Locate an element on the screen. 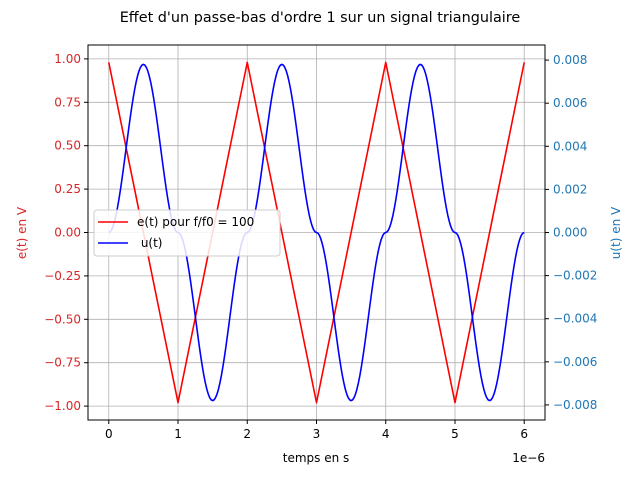 This screenshot has width=640, height=480. y-tick-label-left: 0.50 is located at coordinates (67, 146).